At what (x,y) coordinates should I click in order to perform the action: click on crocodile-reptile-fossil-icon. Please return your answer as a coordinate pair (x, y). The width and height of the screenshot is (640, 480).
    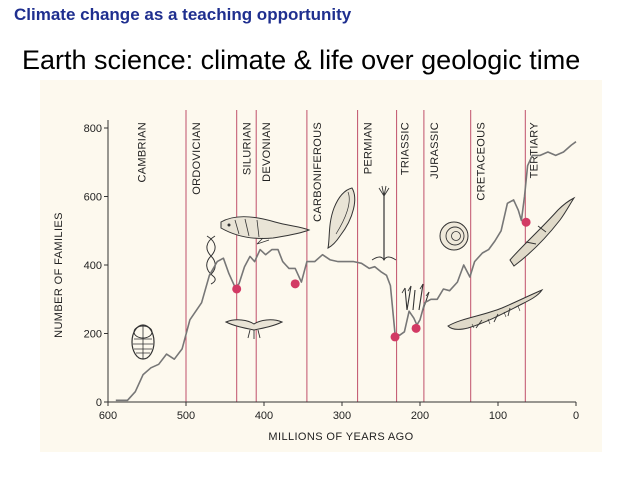
    Looking at the image, I should click on (495, 309).